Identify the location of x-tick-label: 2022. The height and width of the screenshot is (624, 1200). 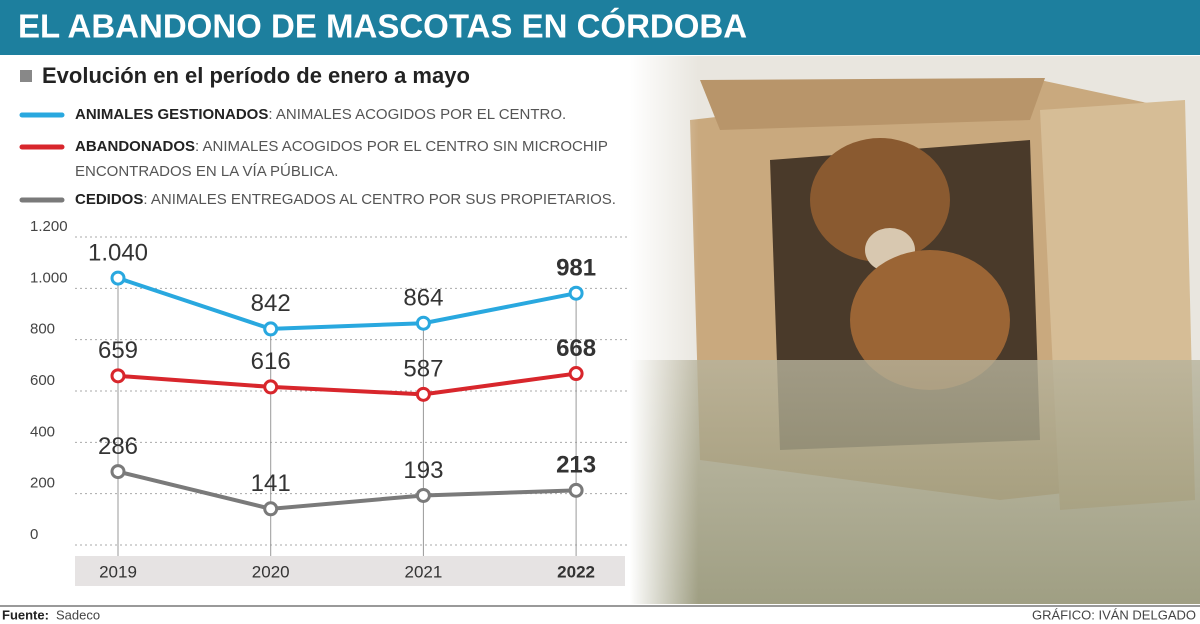
(576, 571).